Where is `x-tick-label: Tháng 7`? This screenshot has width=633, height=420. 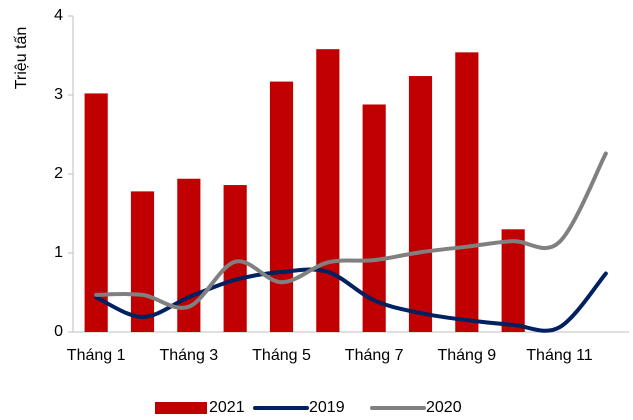
x-tick-label: Tháng 7 is located at coordinates (374, 355).